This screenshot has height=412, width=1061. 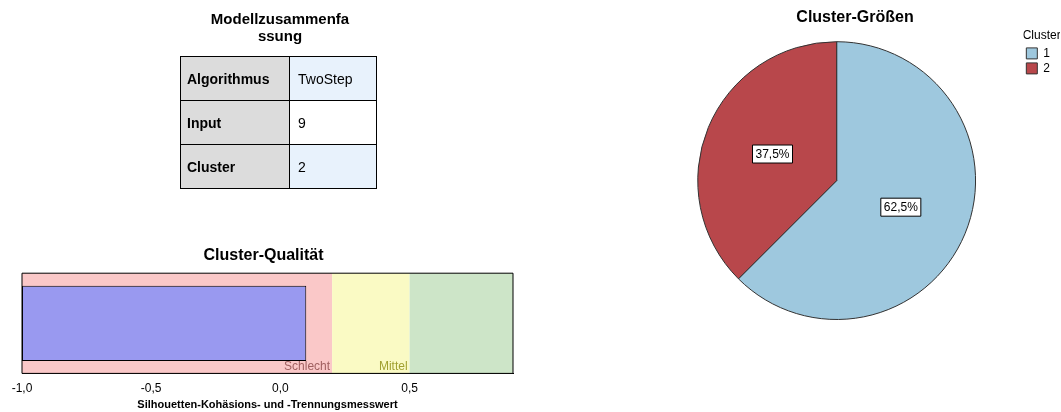 I want to click on band-label: Mittel, so click(x=393, y=365).